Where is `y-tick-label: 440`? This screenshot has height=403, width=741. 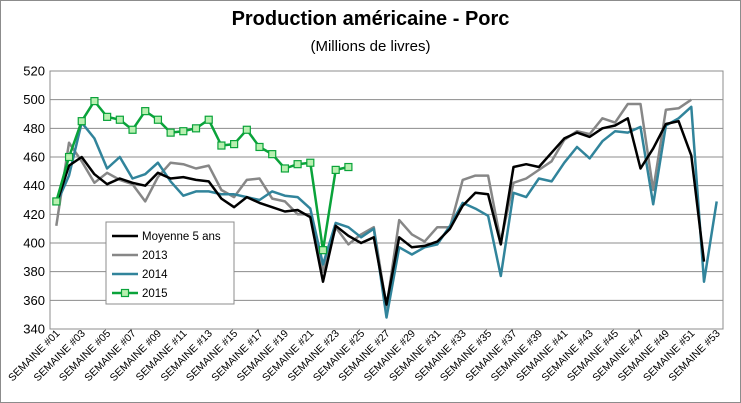
y-tick-label: 440 is located at coordinates (34, 185).